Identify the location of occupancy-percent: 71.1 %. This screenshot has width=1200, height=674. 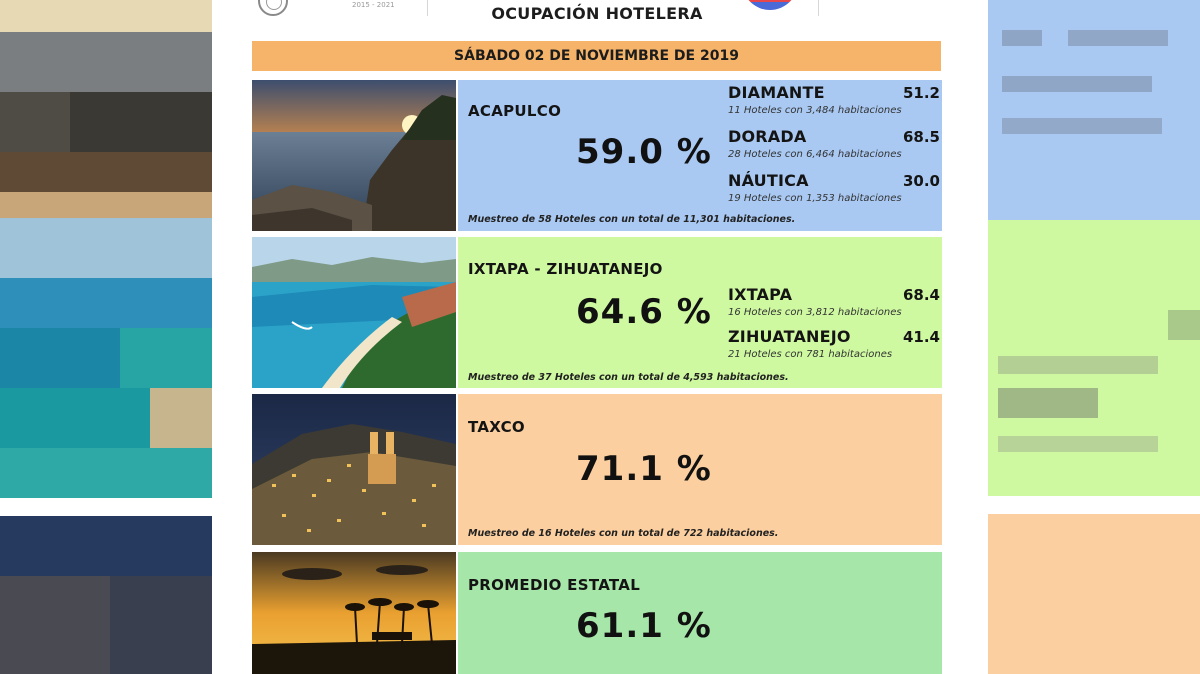
(644, 469).